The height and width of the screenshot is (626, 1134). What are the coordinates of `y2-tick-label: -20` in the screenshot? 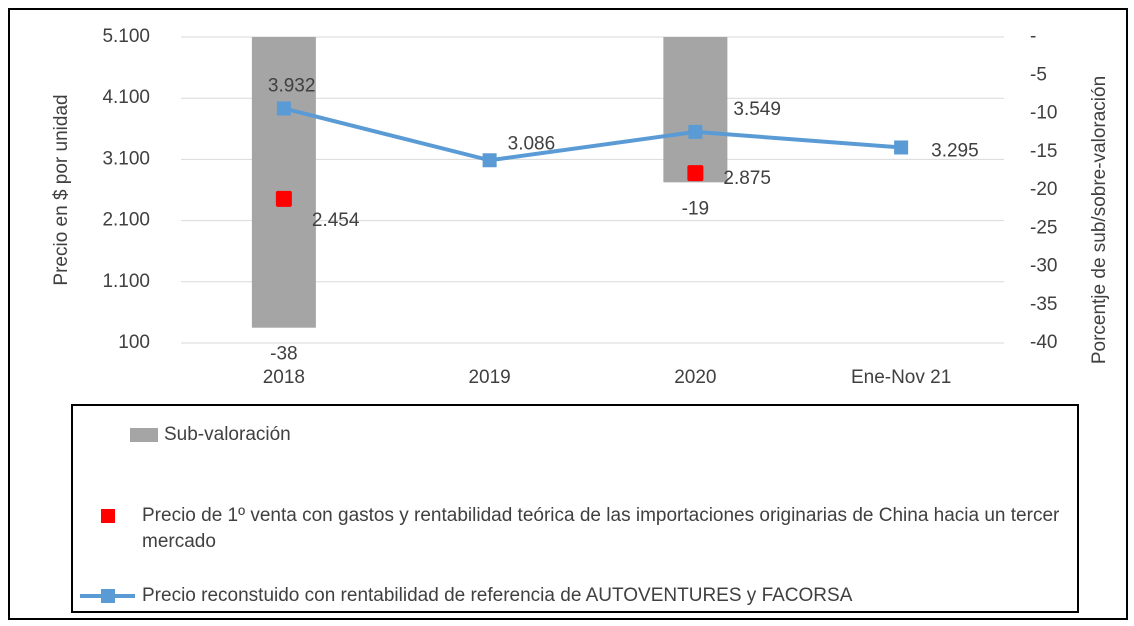 It's located at (1043, 189).